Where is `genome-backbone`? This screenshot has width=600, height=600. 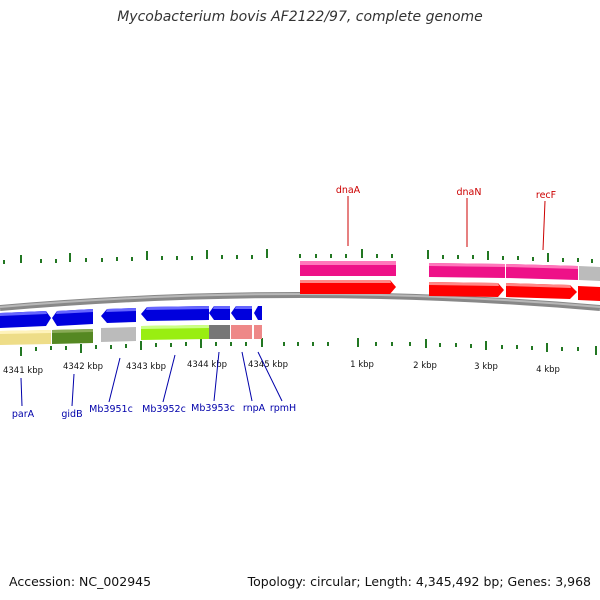
genome-backbone is located at coordinates (300, 301).